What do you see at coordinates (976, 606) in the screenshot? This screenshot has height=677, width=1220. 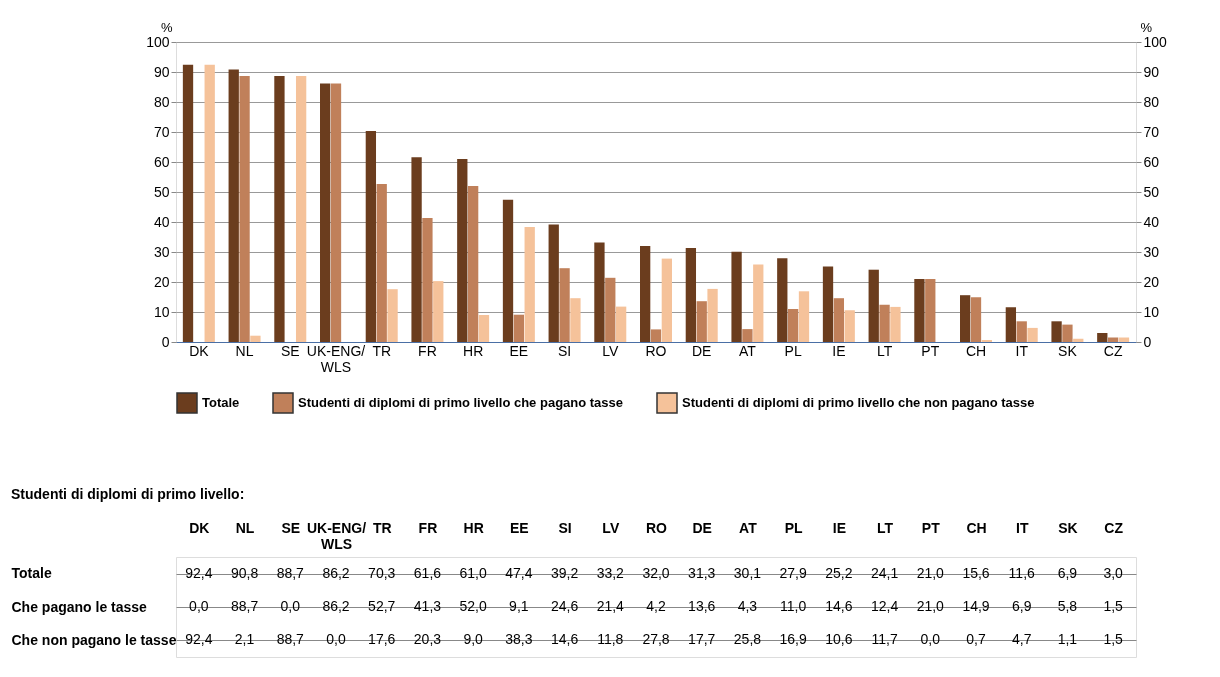 I see `data-label: 14,9` at bounding box center [976, 606].